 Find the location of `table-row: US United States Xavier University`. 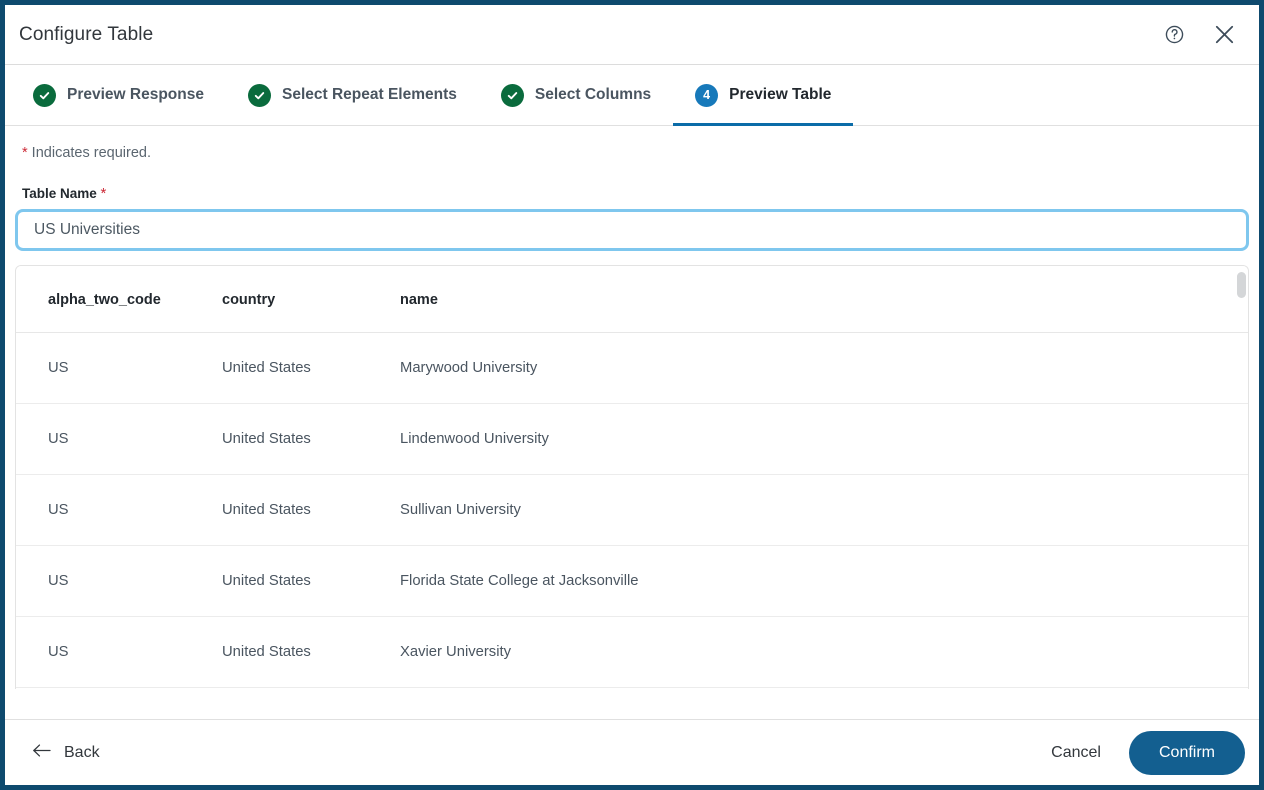

table-row: US United States Xavier University is located at coordinates (632, 652).